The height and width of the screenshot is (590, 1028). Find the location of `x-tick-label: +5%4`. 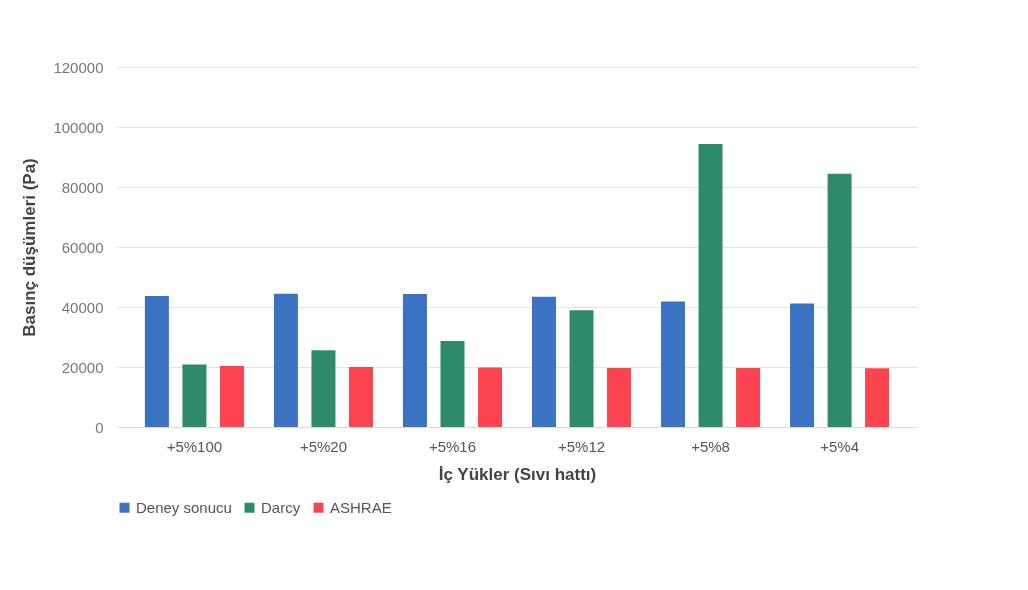

x-tick-label: +5%4 is located at coordinates (839, 446).